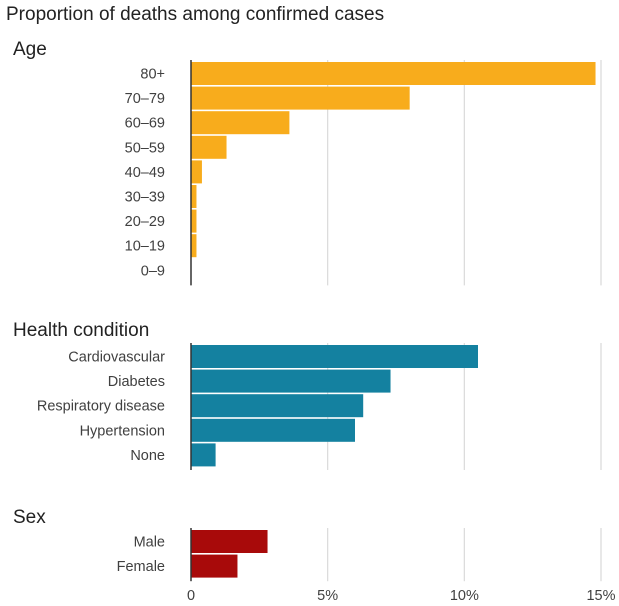 The width and height of the screenshot is (619, 606). I want to click on category-label-female: Female, so click(141, 567).